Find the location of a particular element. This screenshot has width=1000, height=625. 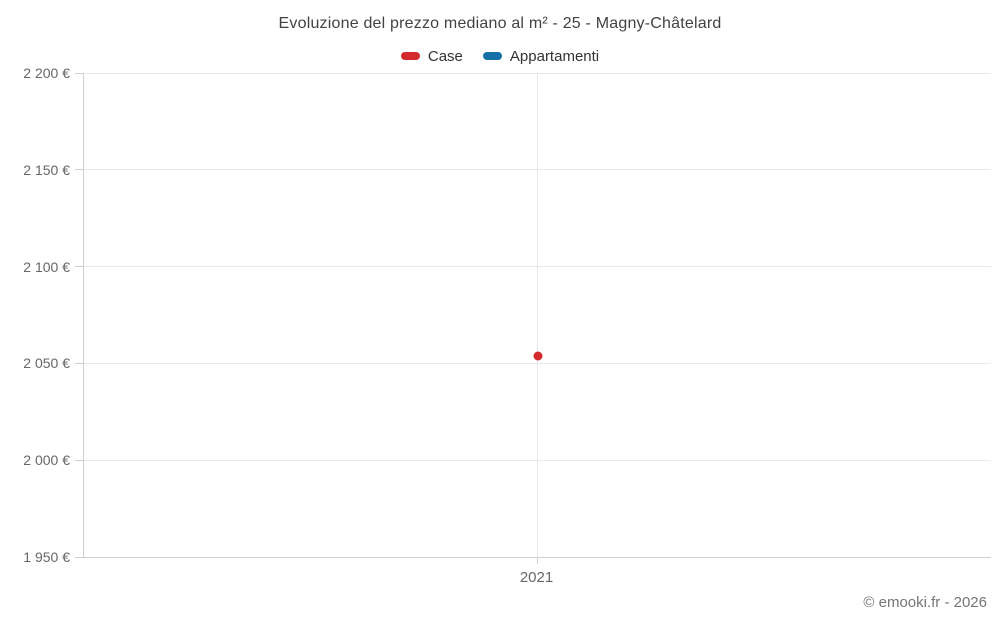

legend-label-appartamenti: Appartamenti is located at coordinates (554, 56).